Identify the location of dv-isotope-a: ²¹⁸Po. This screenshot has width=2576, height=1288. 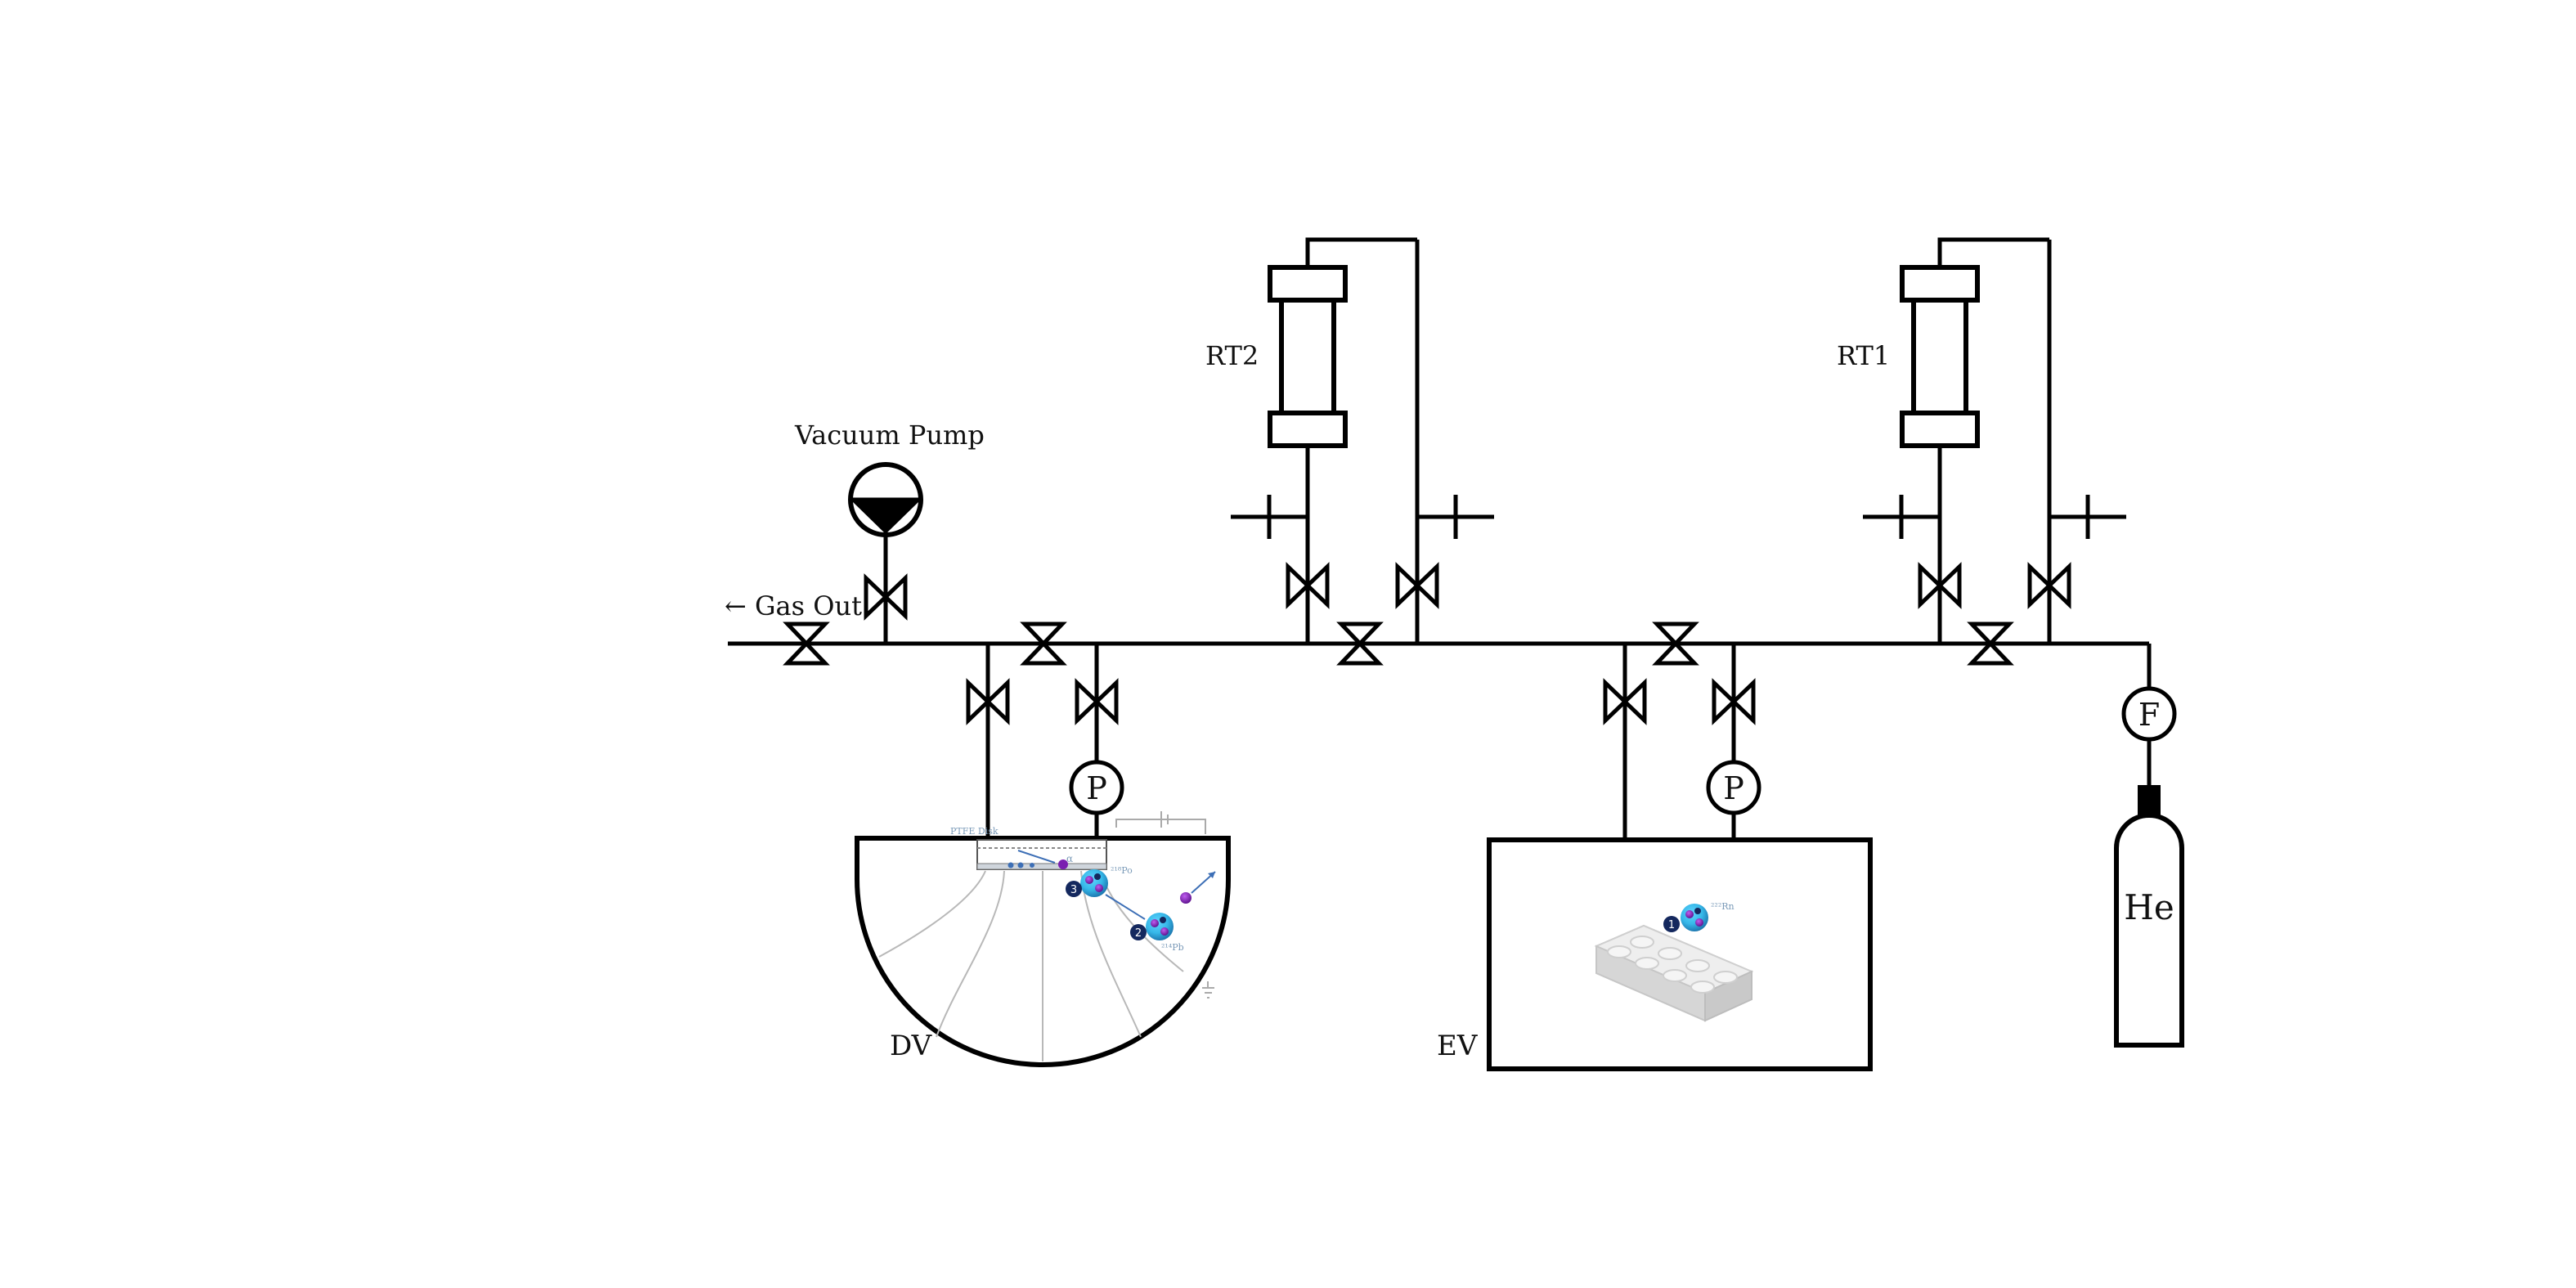
(1122, 871).